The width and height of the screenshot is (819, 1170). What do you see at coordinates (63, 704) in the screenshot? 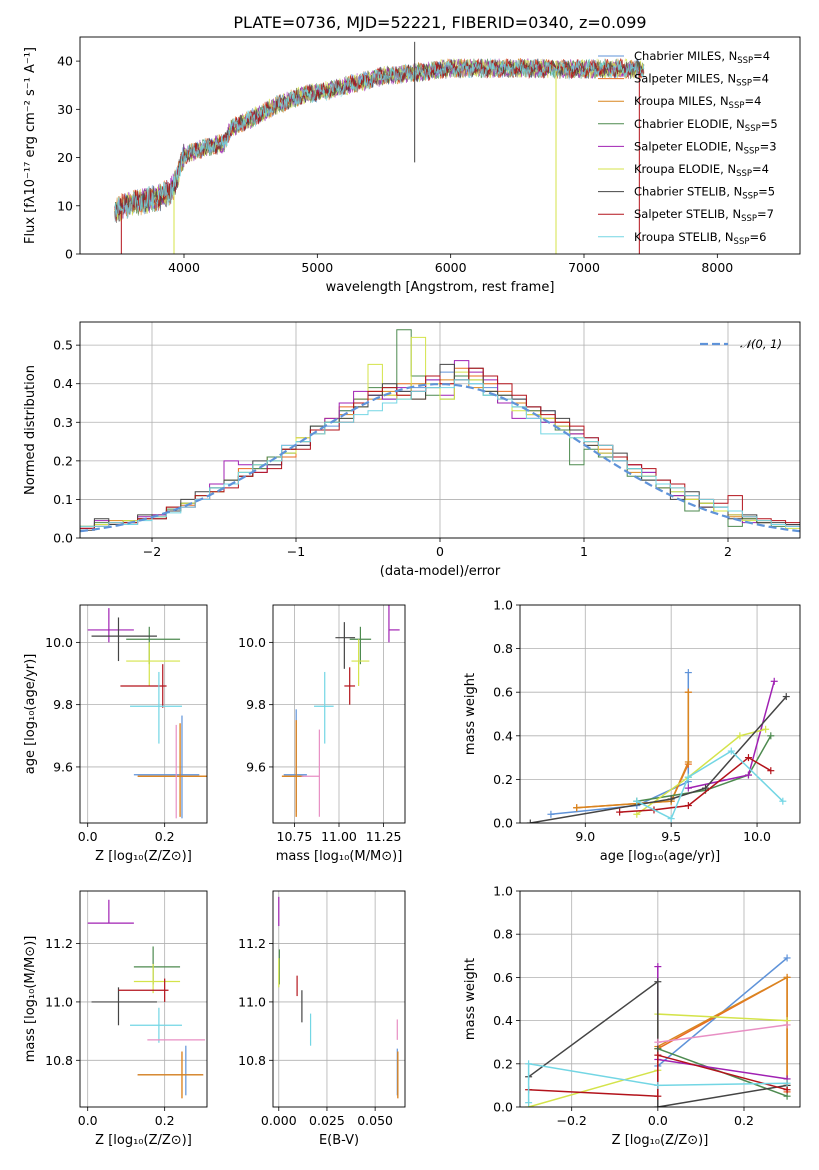
I see `y-tick-label: 9.8` at bounding box center [63, 704].